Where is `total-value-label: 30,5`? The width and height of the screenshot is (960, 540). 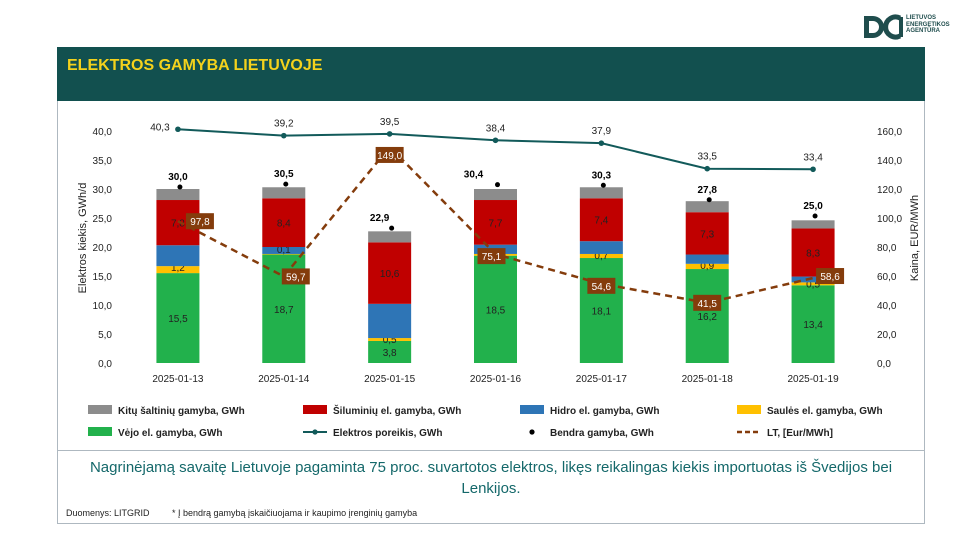 total-value-label: 30,5 is located at coordinates (284, 174).